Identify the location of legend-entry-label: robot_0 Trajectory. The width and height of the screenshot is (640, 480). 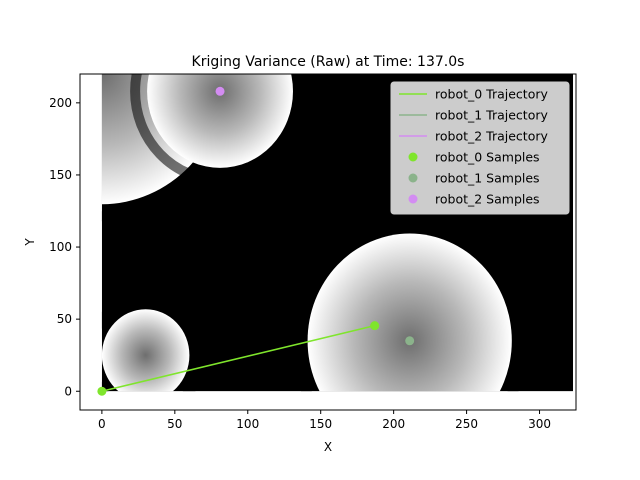
(491, 94).